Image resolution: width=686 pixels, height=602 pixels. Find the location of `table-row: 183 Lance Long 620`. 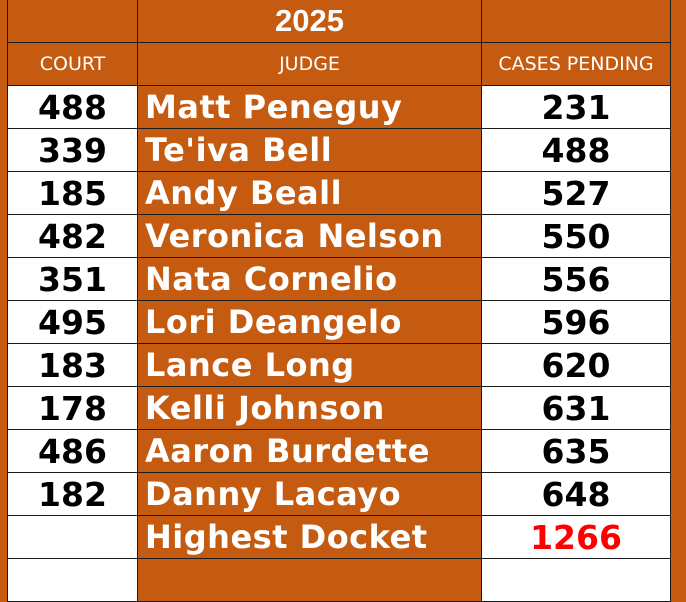

table-row: 183 Lance Long 620 is located at coordinates (339, 365).